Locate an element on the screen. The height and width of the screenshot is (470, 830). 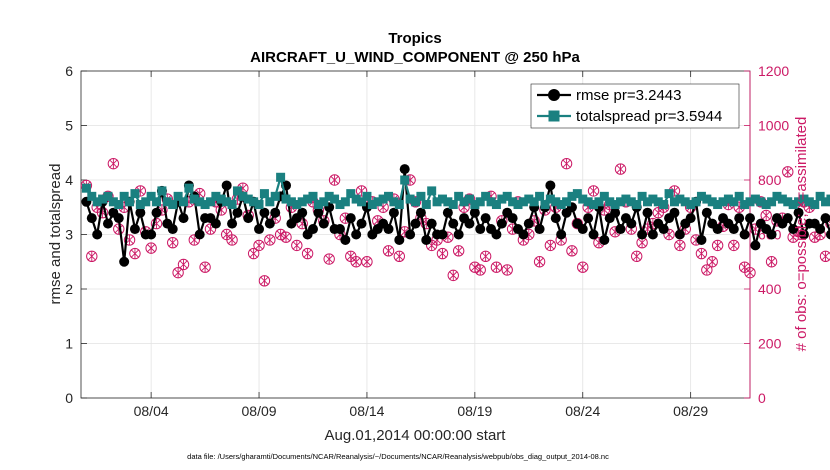
x-tick-label: 08/24 is located at coordinates (582, 411).